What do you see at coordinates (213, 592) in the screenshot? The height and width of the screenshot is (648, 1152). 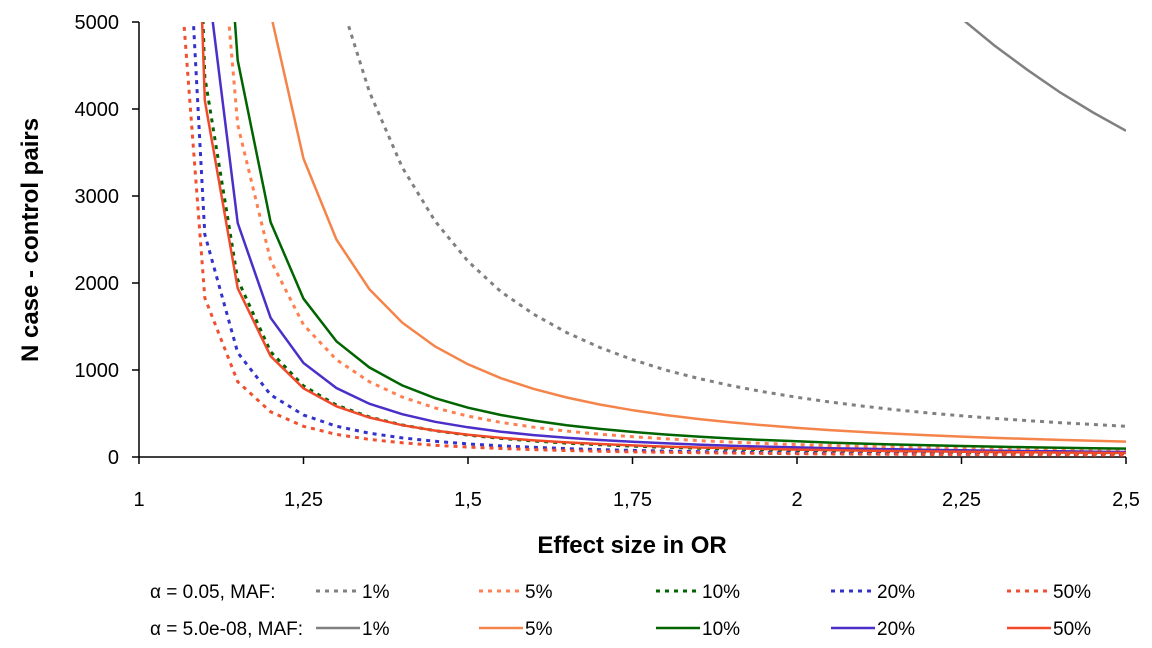 I see `legend-row-label: α = 0.05, MAF:` at bounding box center [213, 592].